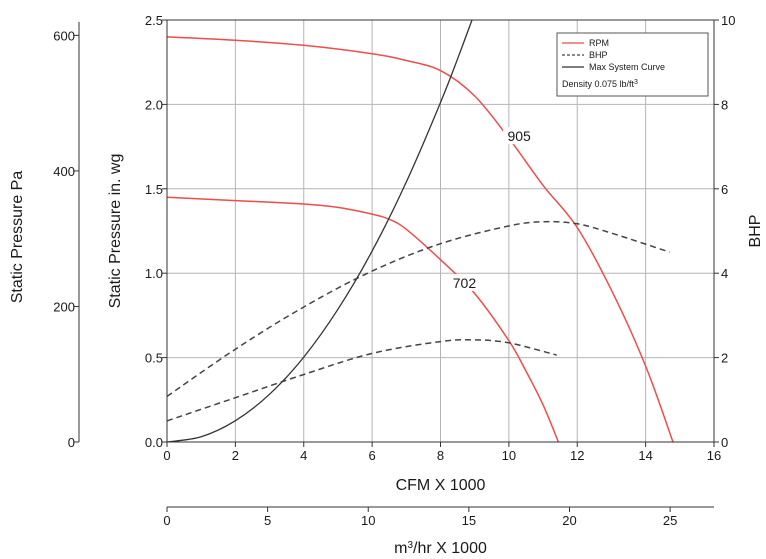 The width and height of the screenshot is (766, 559). Describe the element at coordinates (166, 520) in the screenshot. I see `x2-tick-label: 0` at that location.